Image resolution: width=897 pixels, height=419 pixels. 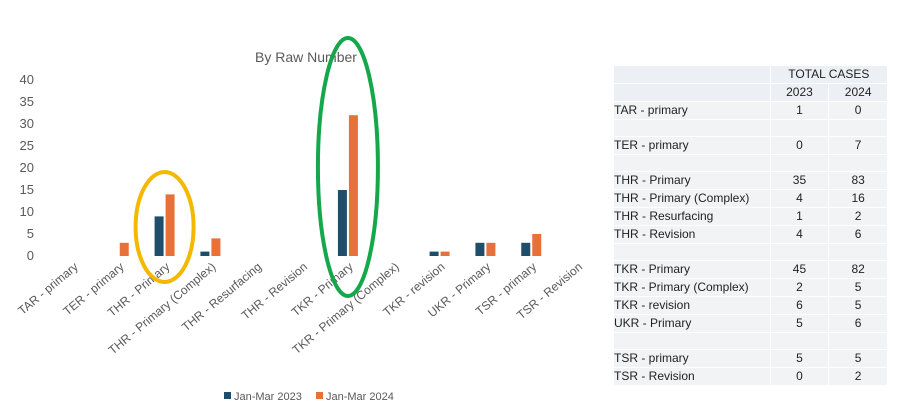 I want to click on table-year-2023: 2023, so click(x=799, y=93).